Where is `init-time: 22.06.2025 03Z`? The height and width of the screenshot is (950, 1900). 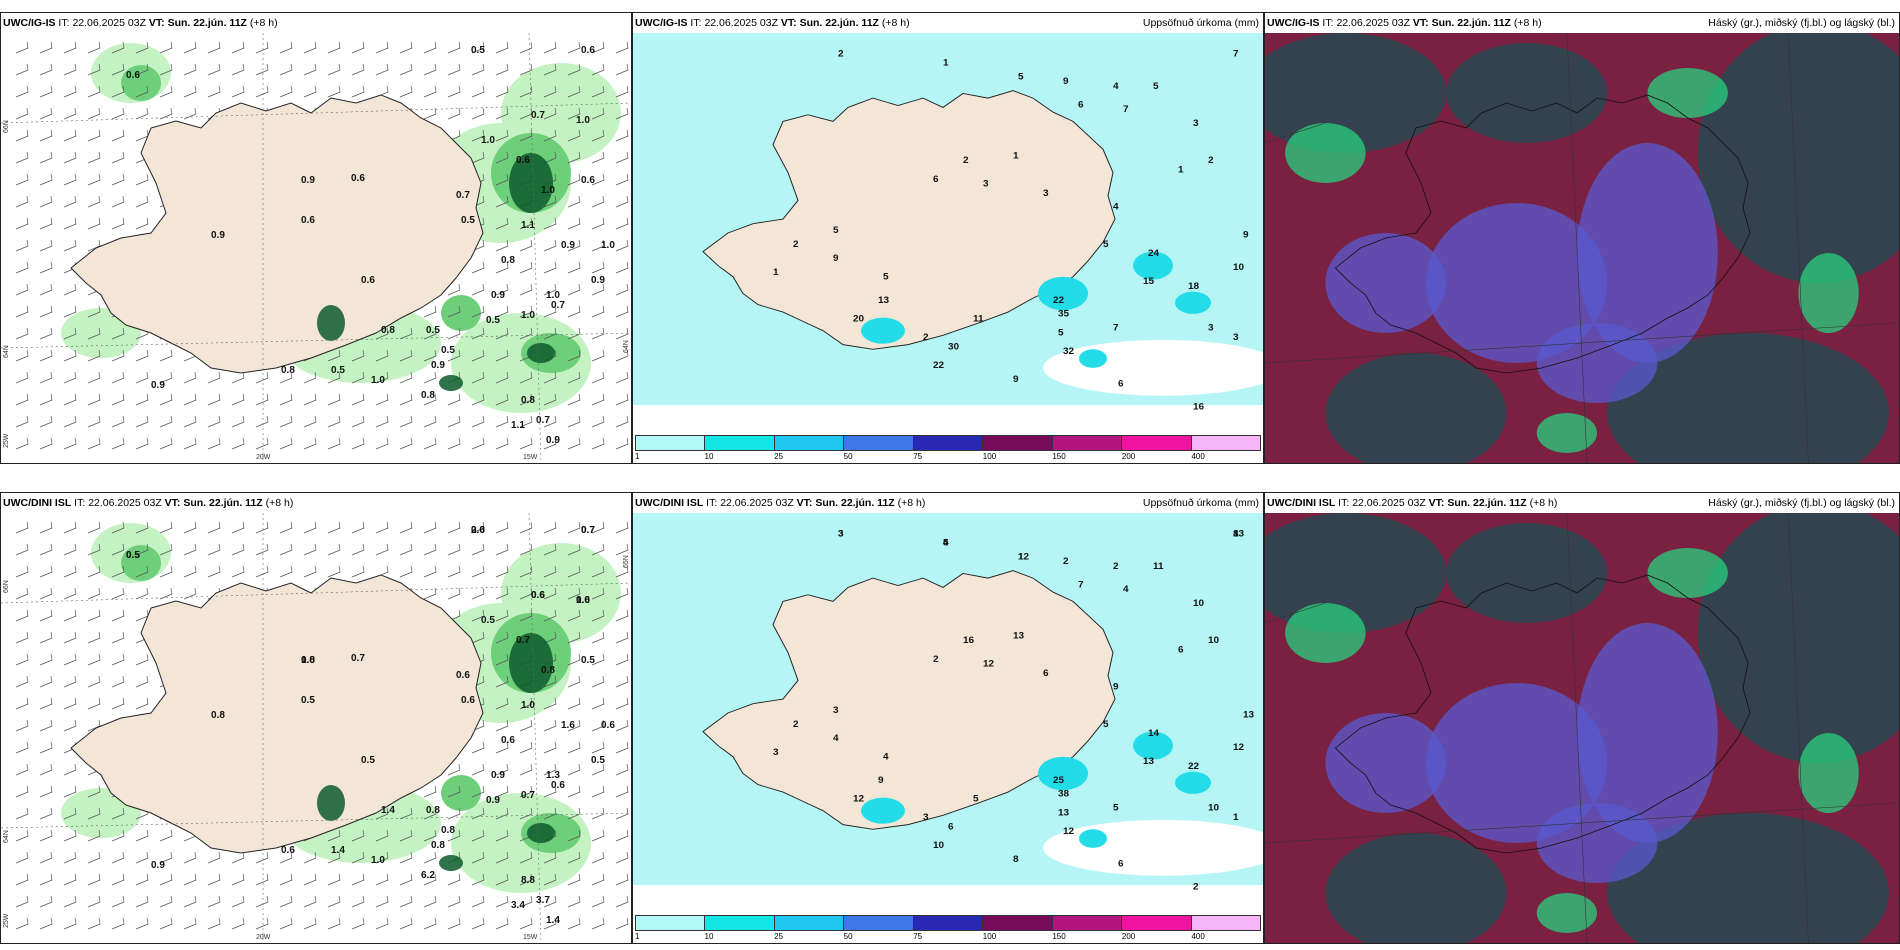
init-time: 22.06.2025 03Z is located at coordinates (741, 23).